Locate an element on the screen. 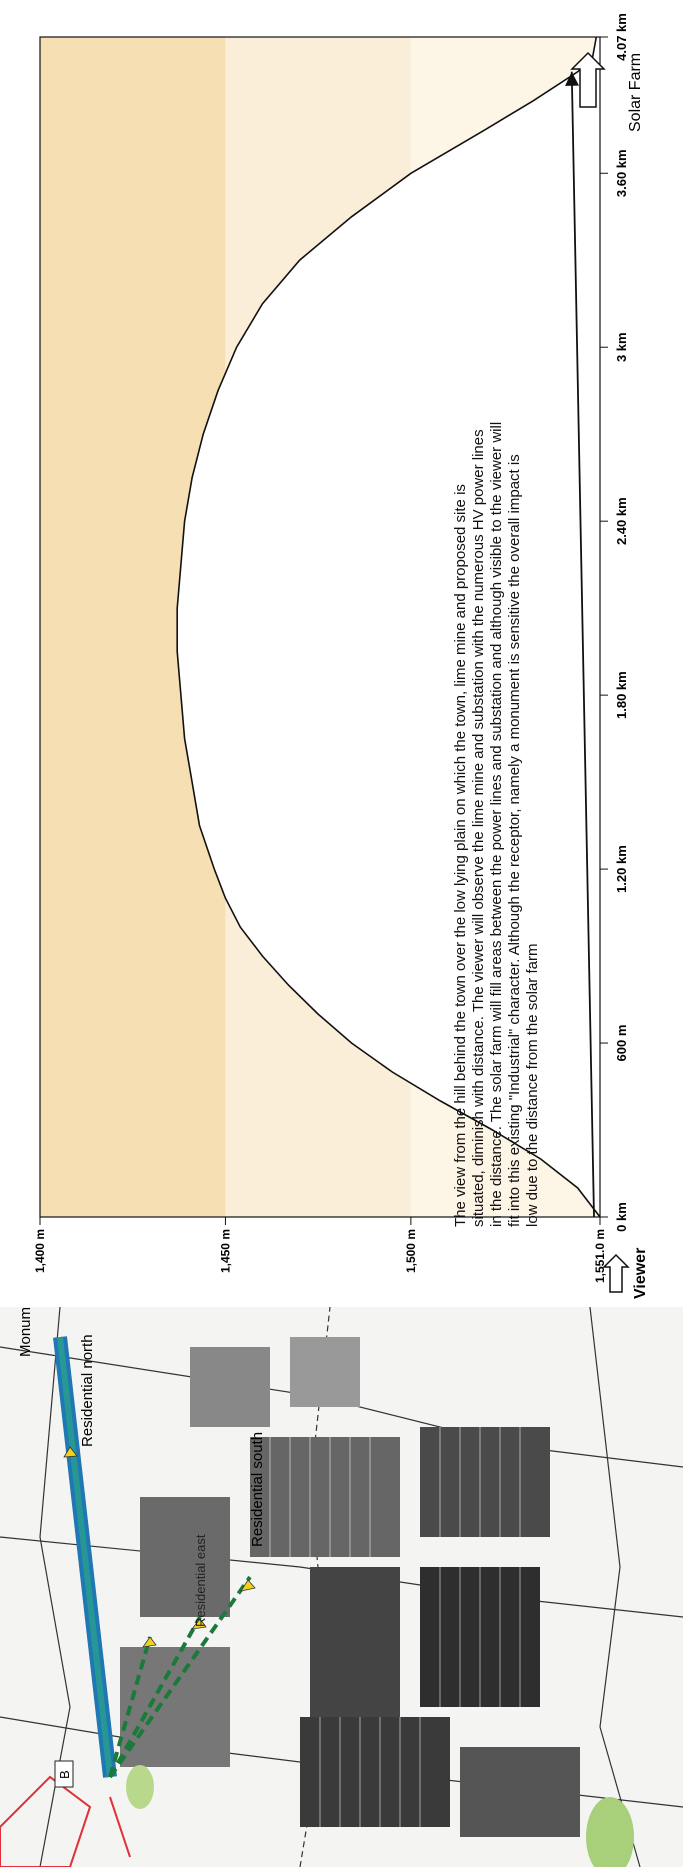  viewer-arrow-icon is located at coordinates (616, 1273).